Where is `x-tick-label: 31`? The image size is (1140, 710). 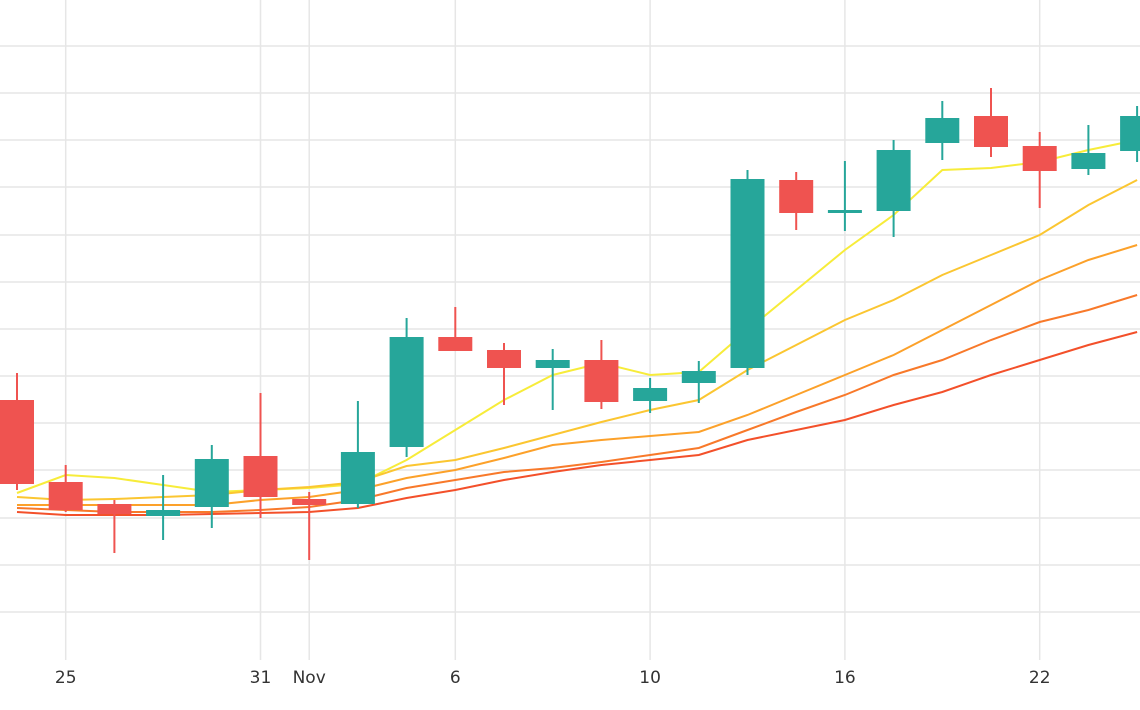 x-tick-label: 31 is located at coordinates (261, 678).